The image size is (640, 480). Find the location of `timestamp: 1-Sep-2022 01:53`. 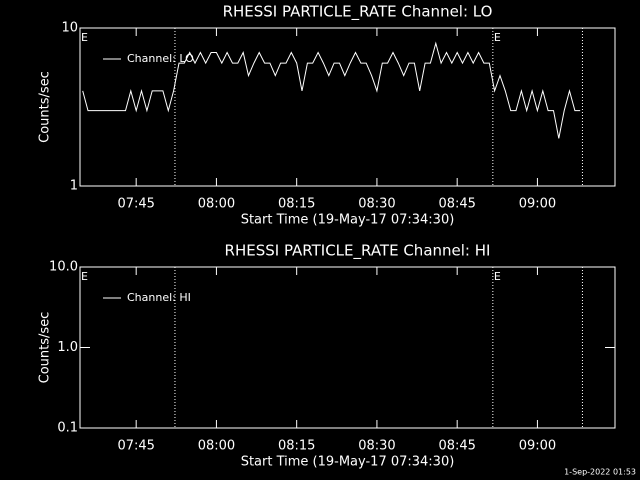

timestamp: 1-Sep-2022 01:53 is located at coordinates (600, 472).